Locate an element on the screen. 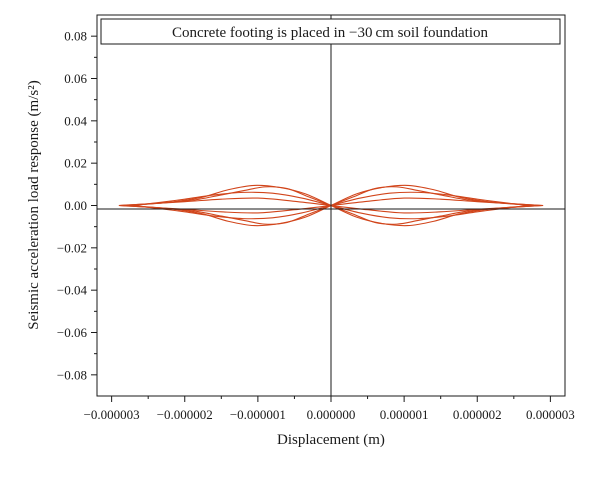 The image size is (600, 479). y-tick-label: 0.08 is located at coordinates (75, 36).